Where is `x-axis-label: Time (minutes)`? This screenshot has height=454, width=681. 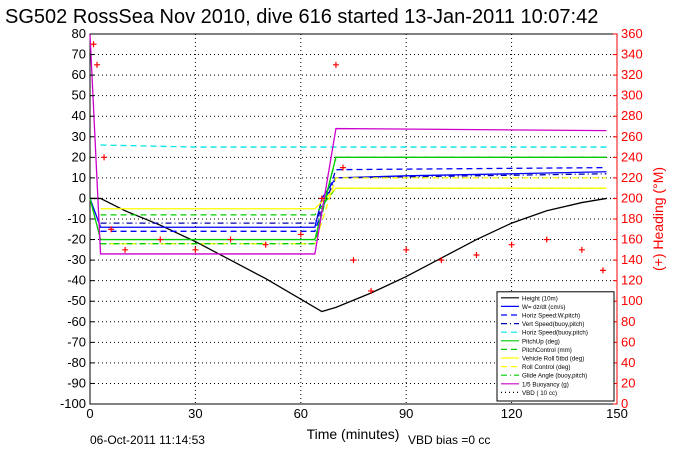
x-axis-label: Time (minutes) is located at coordinates (353, 434).